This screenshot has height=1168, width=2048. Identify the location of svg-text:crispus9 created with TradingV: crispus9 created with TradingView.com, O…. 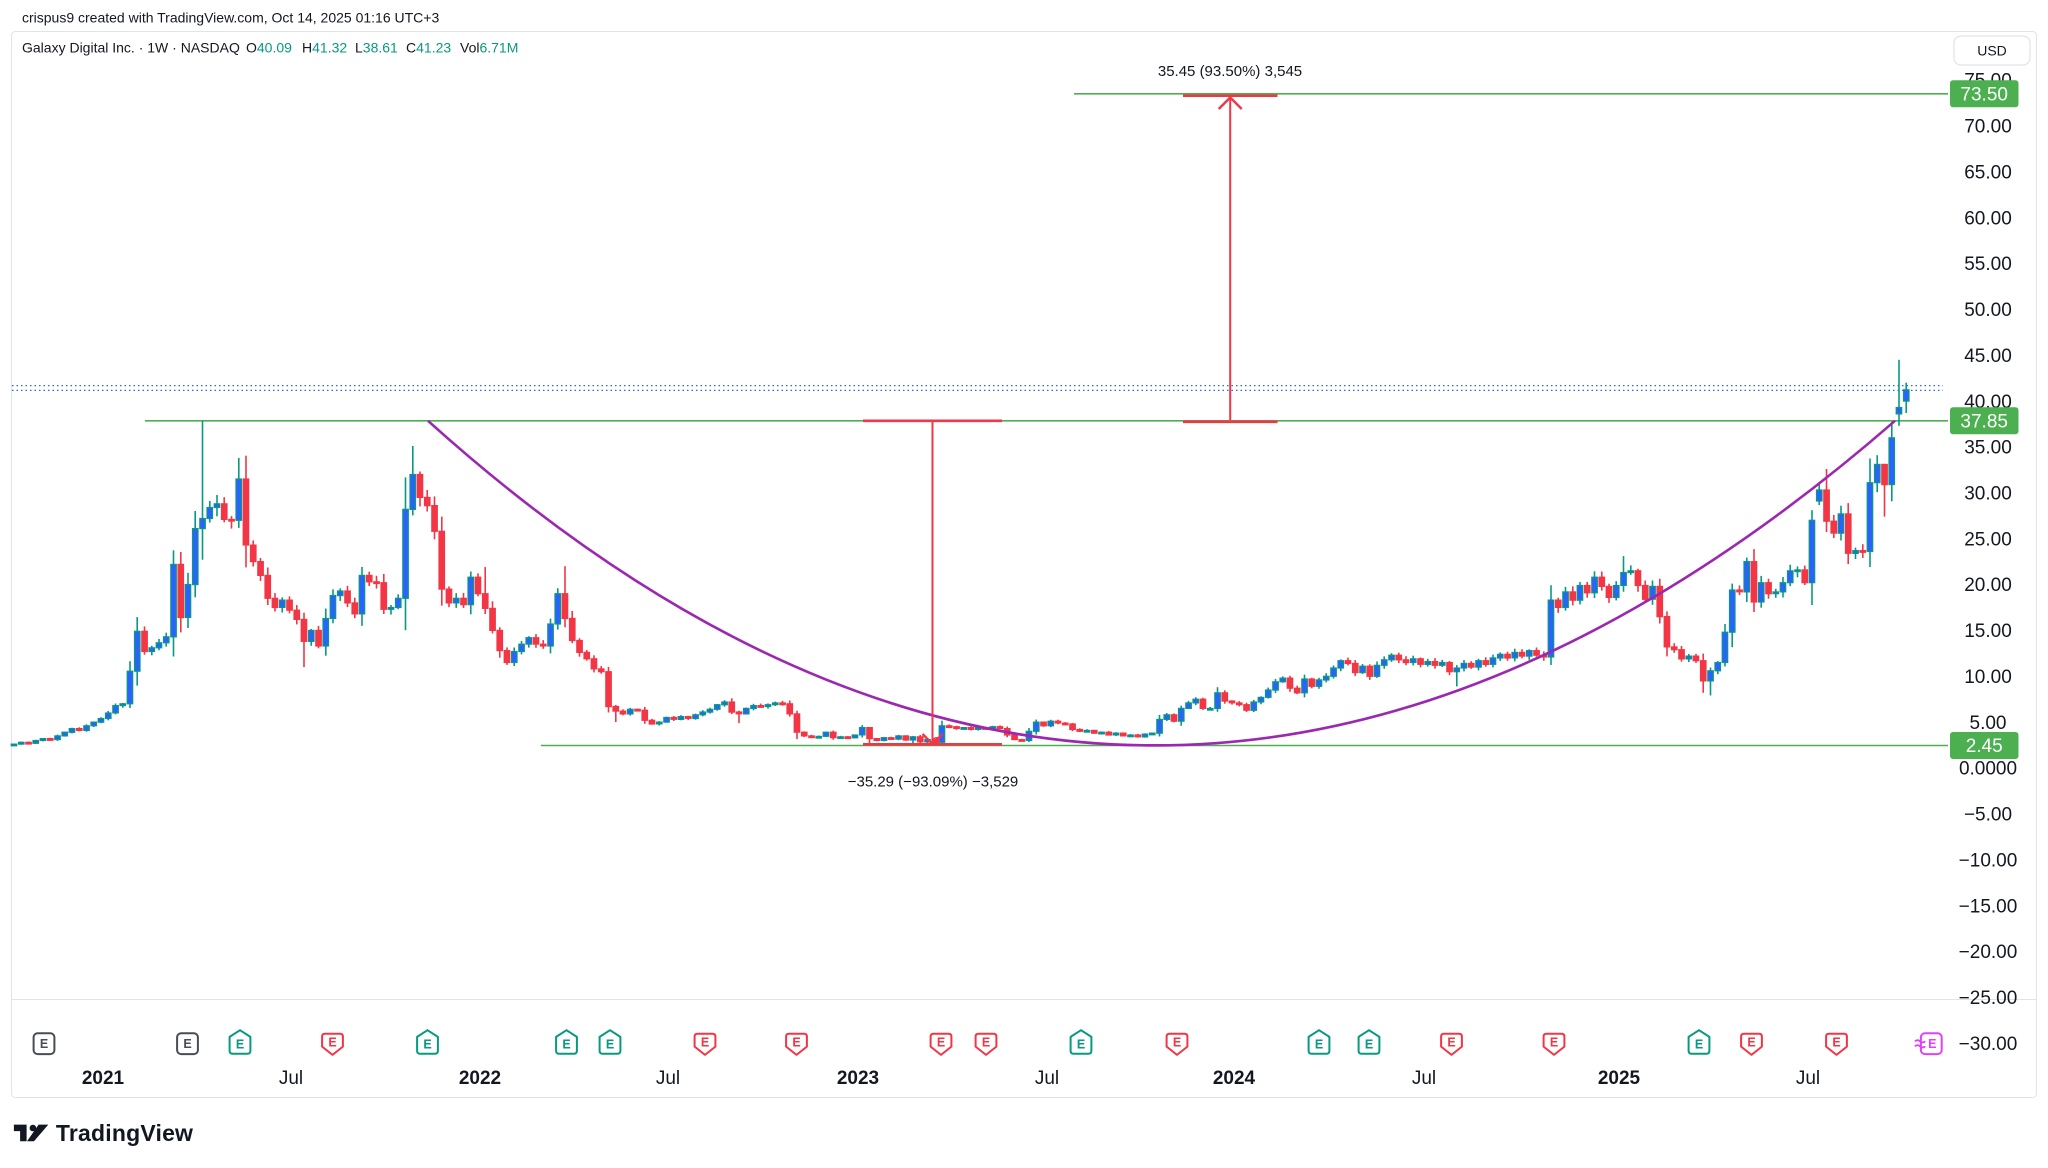
(230, 17).